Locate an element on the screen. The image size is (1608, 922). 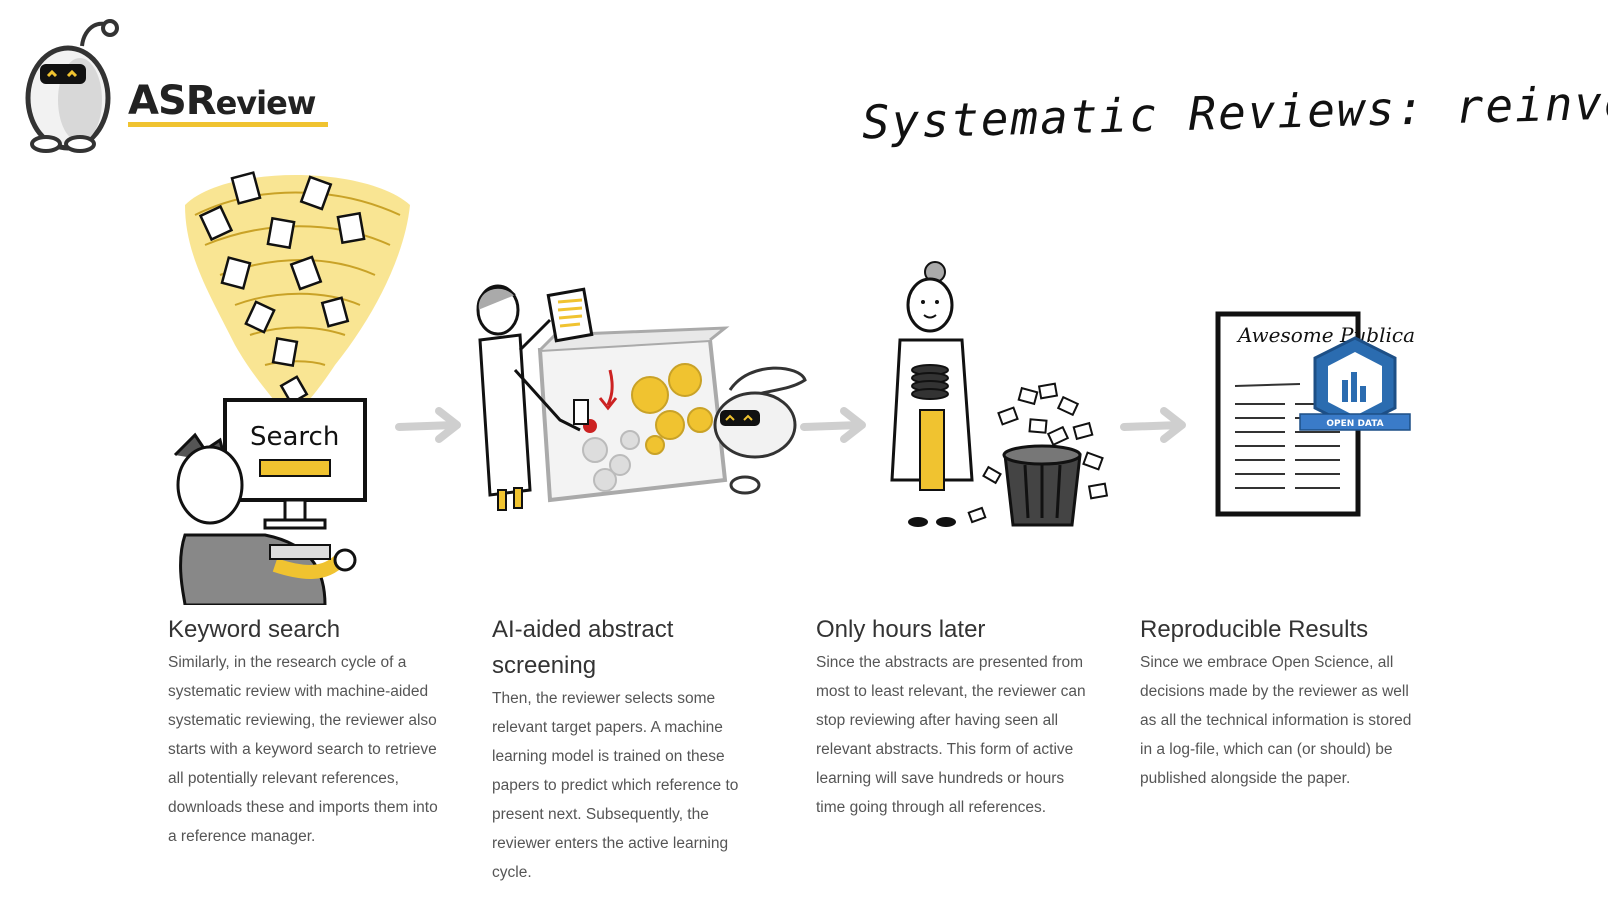
step-title: Keyword search is located at coordinates (254, 629).